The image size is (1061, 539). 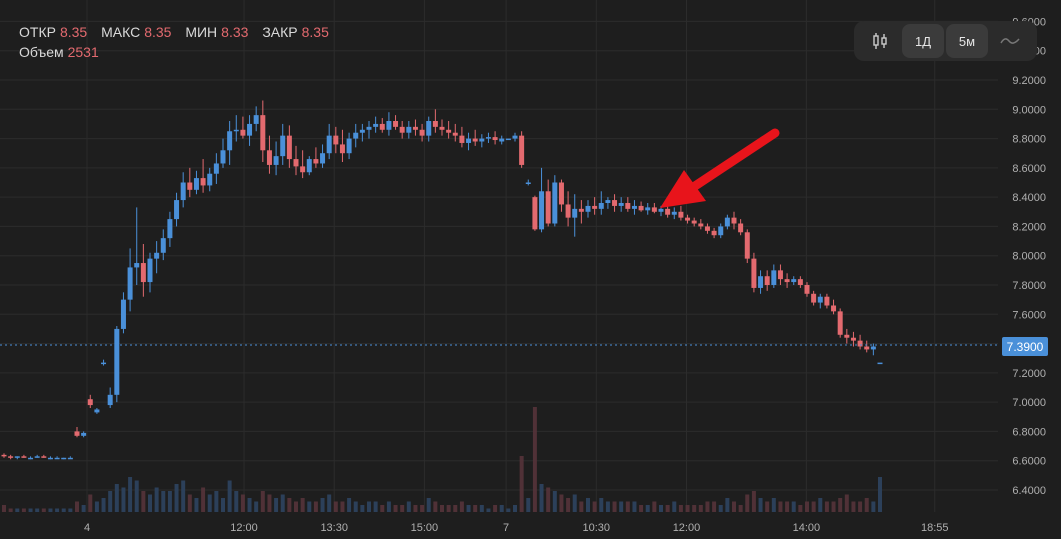 What do you see at coordinates (179, 32) in the screenshot?
I see `ohlc-row: ОТКР 8.35 МАКС 8.35 МИН 8.33 ЗАКР 8.35` at bounding box center [179, 32].